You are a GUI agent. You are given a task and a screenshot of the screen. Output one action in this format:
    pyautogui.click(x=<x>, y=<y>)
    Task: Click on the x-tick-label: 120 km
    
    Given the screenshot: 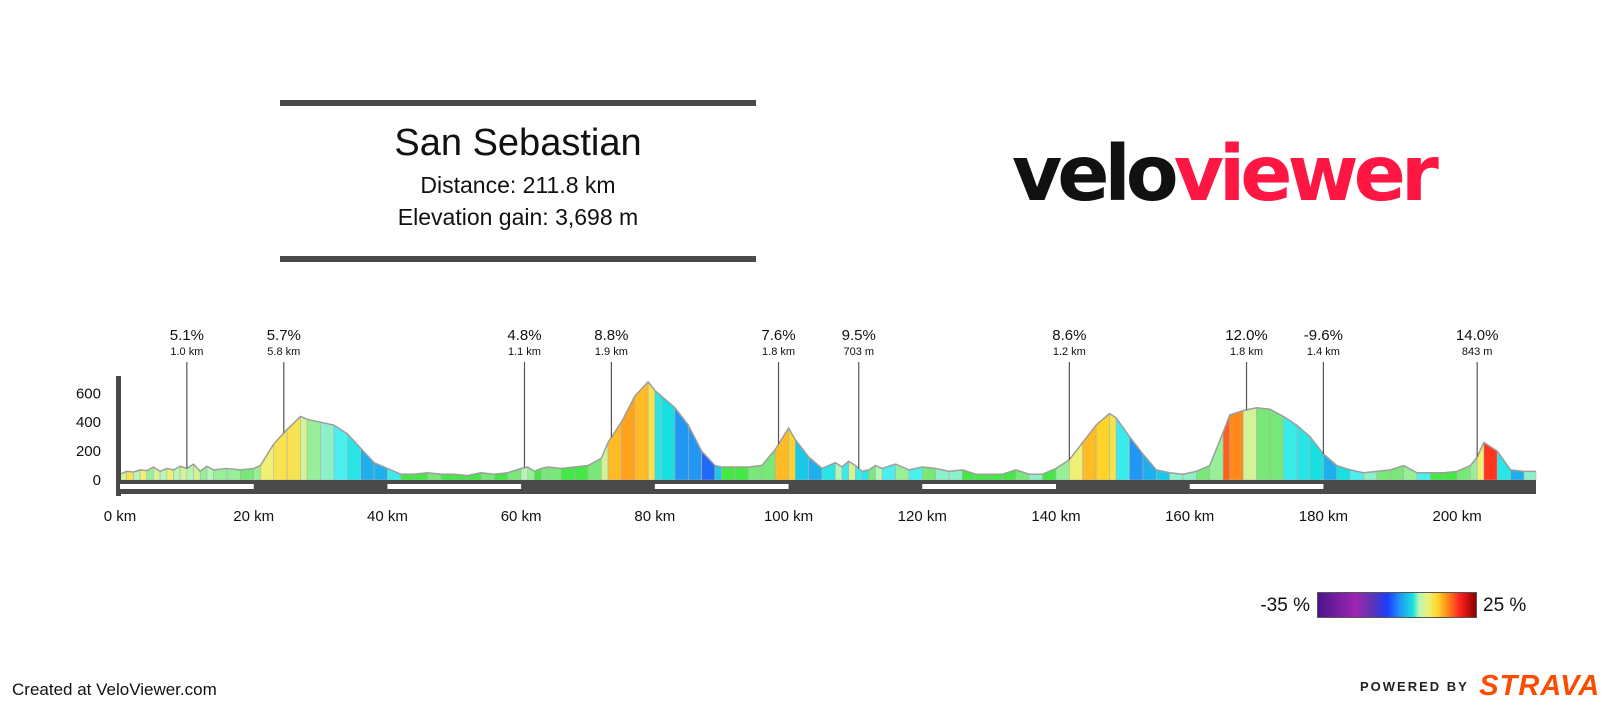 What is the action you would take?
    pyautogui.click(x=922, y=516)
    